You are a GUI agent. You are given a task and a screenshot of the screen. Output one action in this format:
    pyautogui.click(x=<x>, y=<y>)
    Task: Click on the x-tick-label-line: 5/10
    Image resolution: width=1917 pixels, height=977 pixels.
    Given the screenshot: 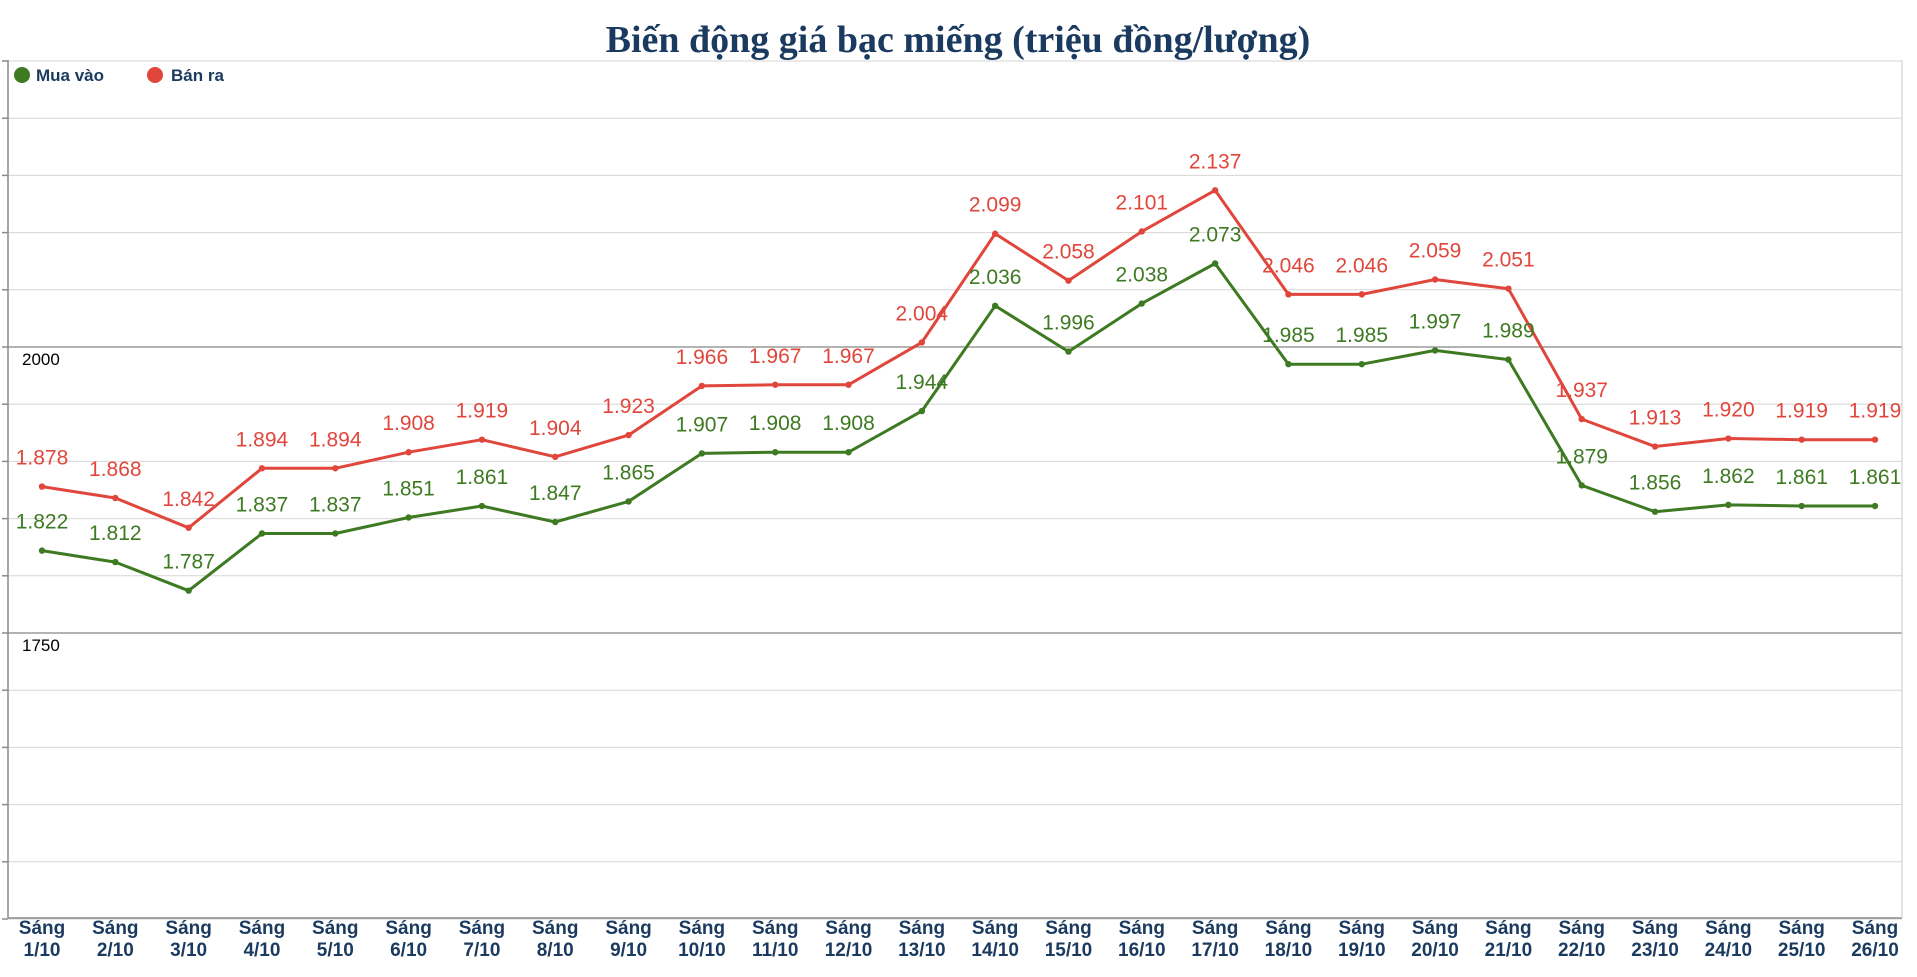 What is the action you would take?
    pyautogui.click(x=335, y=950)
    